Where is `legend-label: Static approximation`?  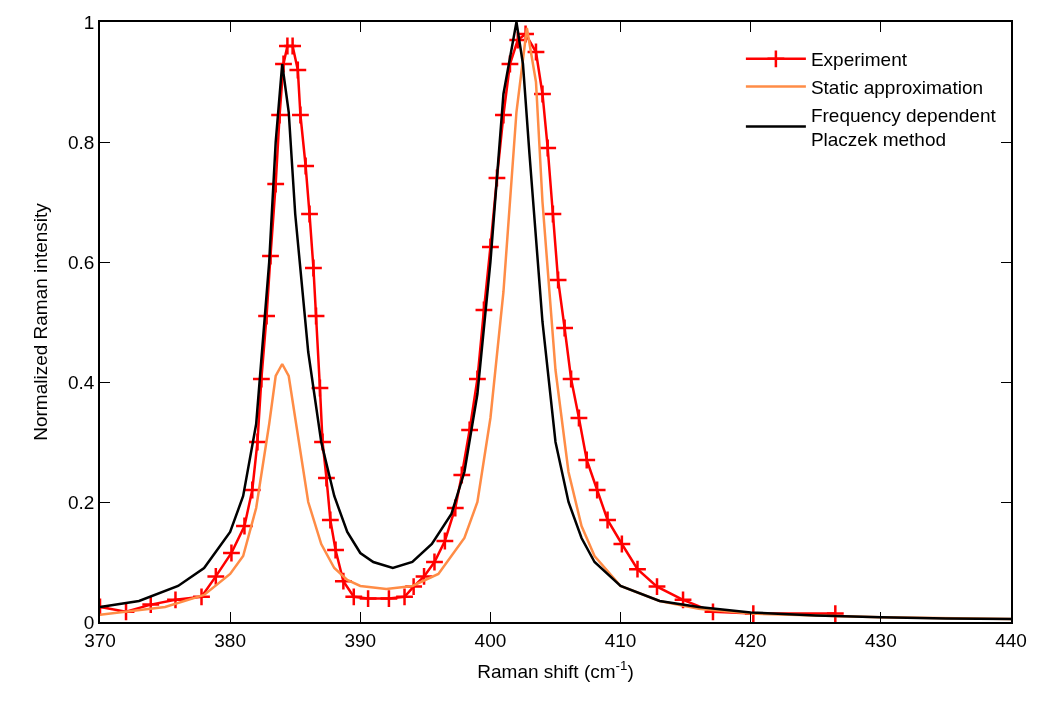 legend-label: Static approximation is located at coordinates (897, 87).